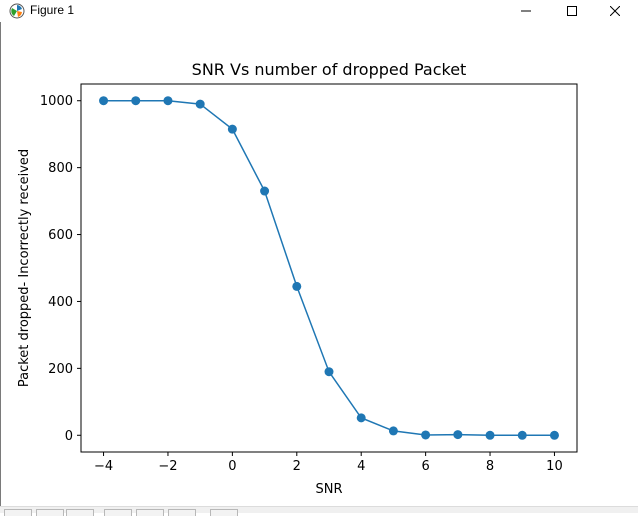 This screenshot has width=638, height=516. Describe the element at coordinates (60, 168) in the screenshot. I see `y-tick-label: 800` at that location.